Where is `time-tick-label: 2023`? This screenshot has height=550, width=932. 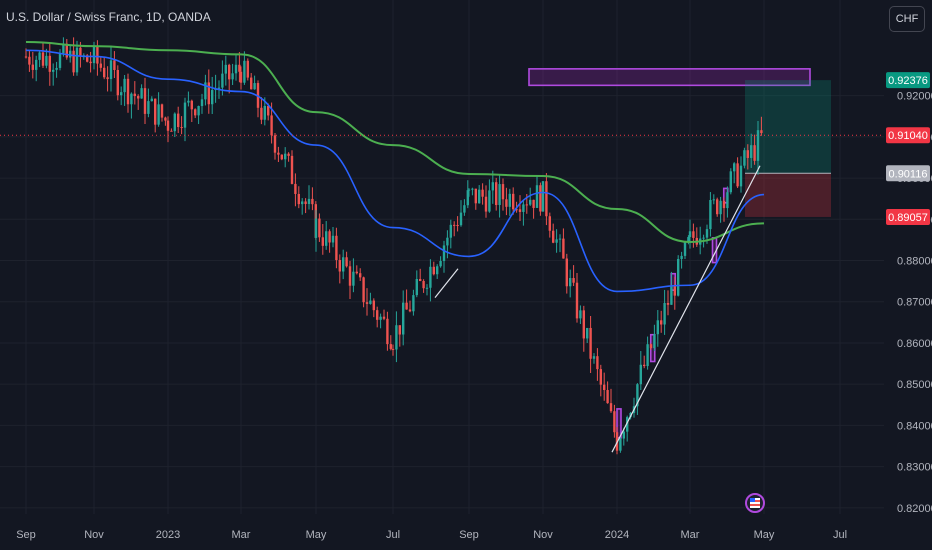 time-tick-label: 2023 is located at coordinates (168, 535).